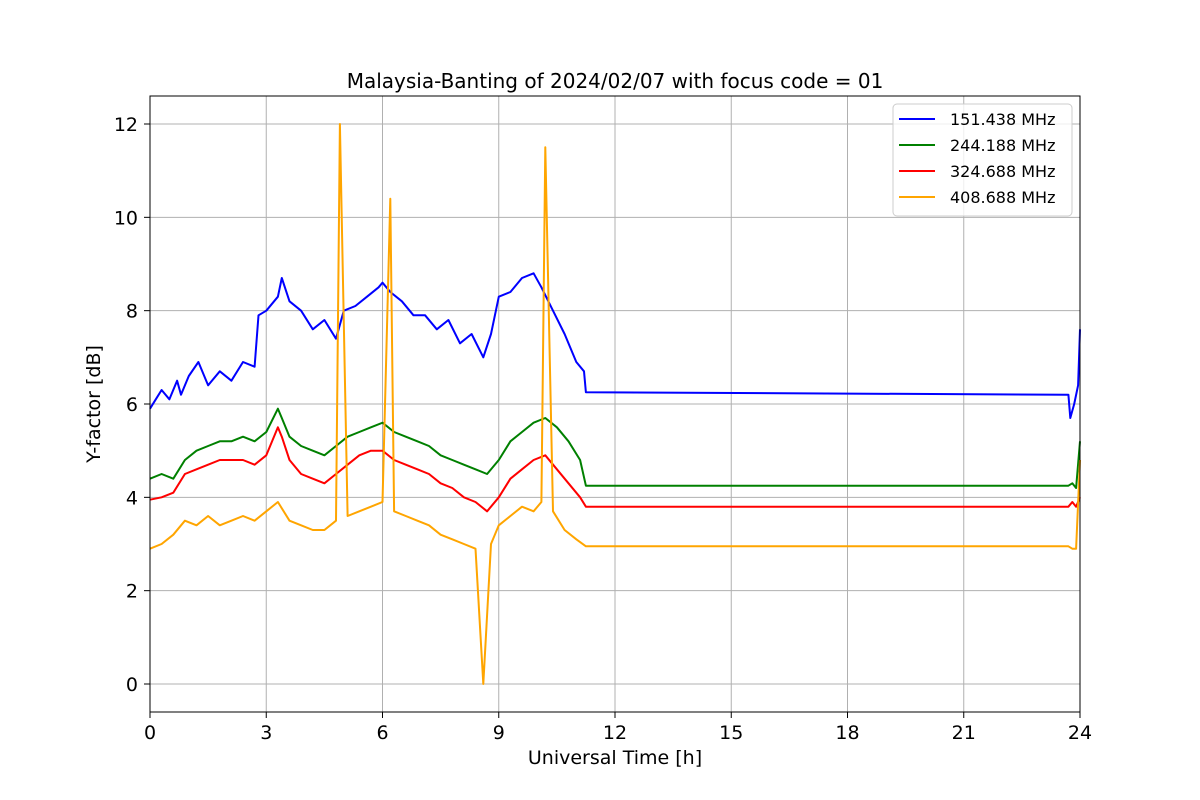 This screenshot has height=800, width=1200. Describe the element at coordinates (1002, 119) in the screenshot. I see `legend-label: 151.438 MHz` at that location.